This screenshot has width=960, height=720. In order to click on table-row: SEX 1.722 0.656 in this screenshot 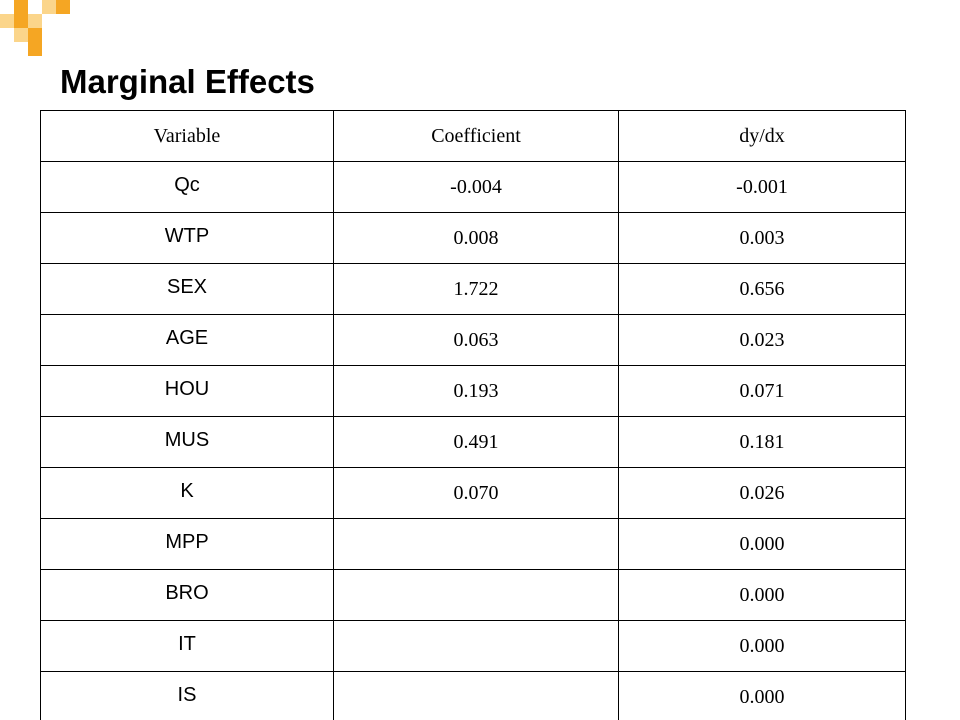, I will do `click(473, 289)`.